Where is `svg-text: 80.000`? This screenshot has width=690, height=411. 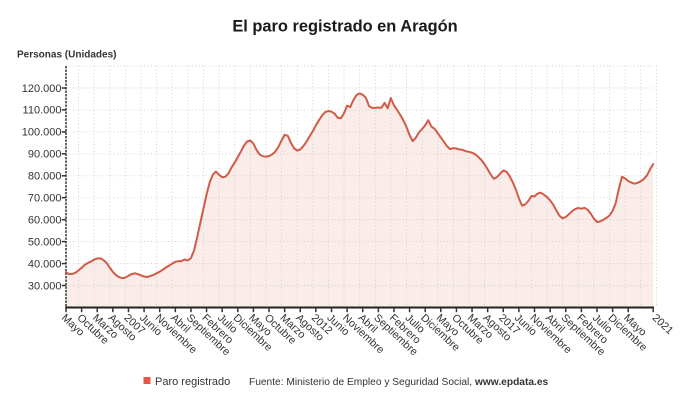
svg-text: 80.000 is located at coordinates (45, 177).